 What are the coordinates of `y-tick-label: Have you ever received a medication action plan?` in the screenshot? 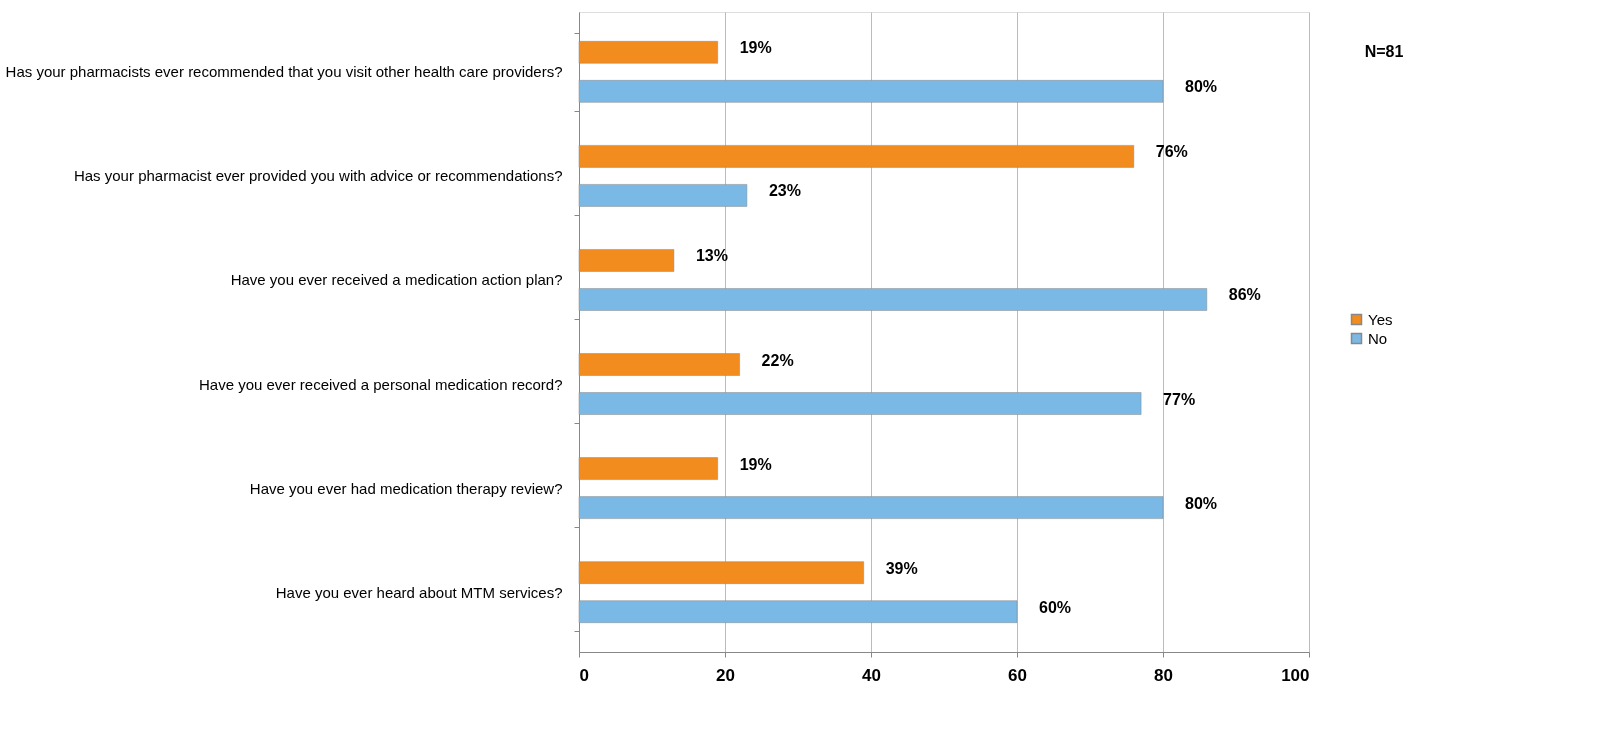 It's located at (396, 280).